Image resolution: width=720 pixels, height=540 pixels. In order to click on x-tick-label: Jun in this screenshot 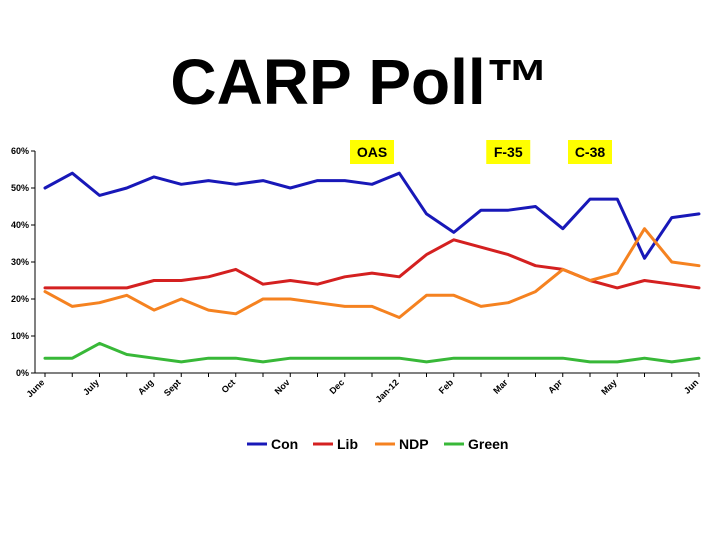, I will do `click(691, 386)`.